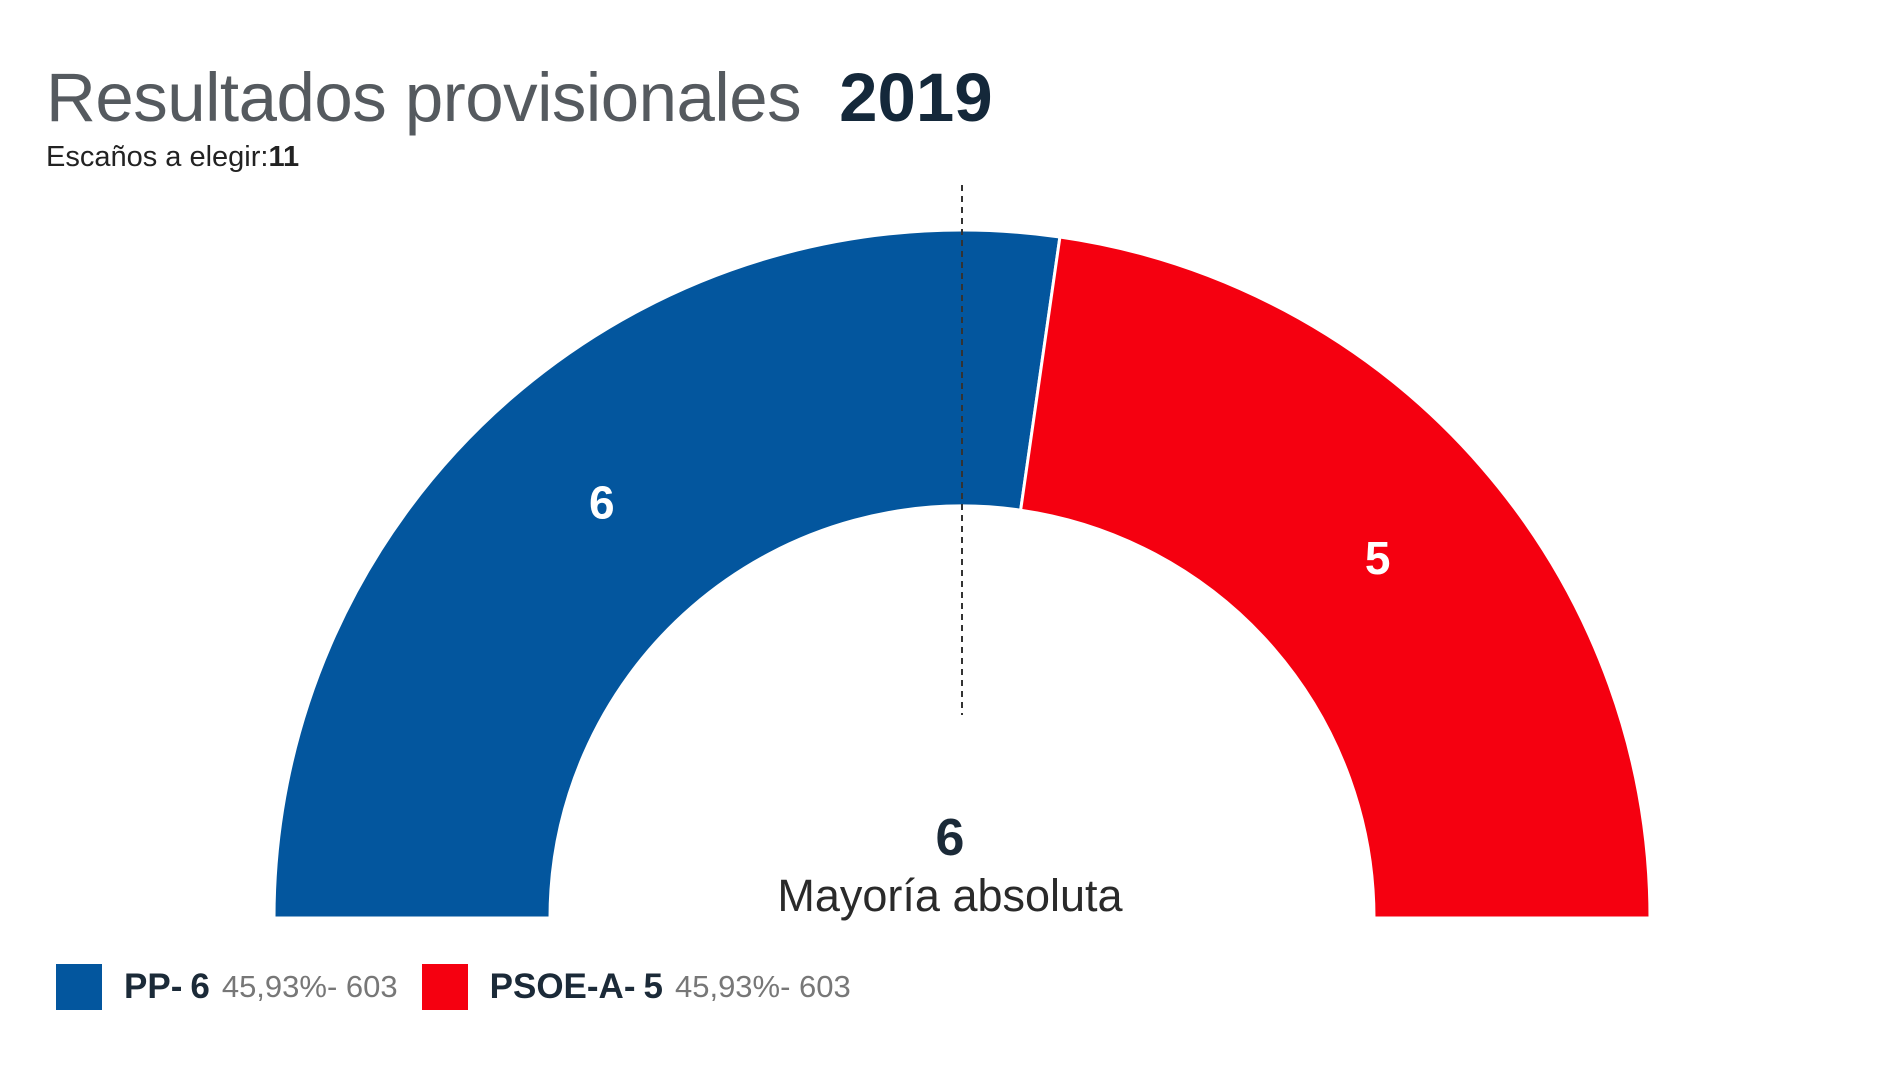 The height and width of the screenshot is (1069, 1900). Describe the element at coordinates (950, 838) in the screenshot. I see `majority-number: 6` at that location.